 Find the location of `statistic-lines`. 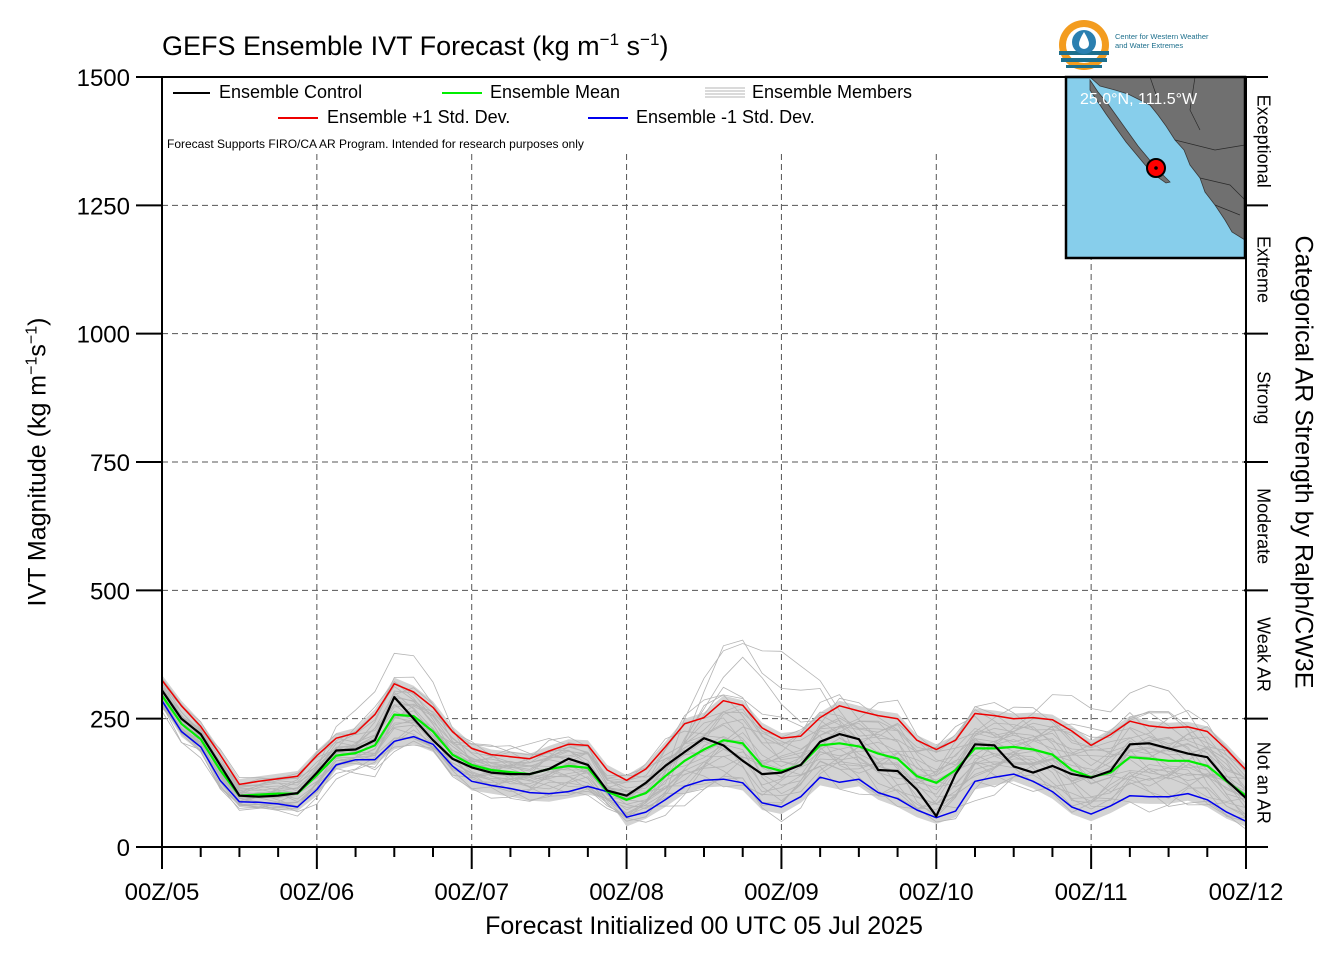

statistic-lines is located at coordinates (704, 750).